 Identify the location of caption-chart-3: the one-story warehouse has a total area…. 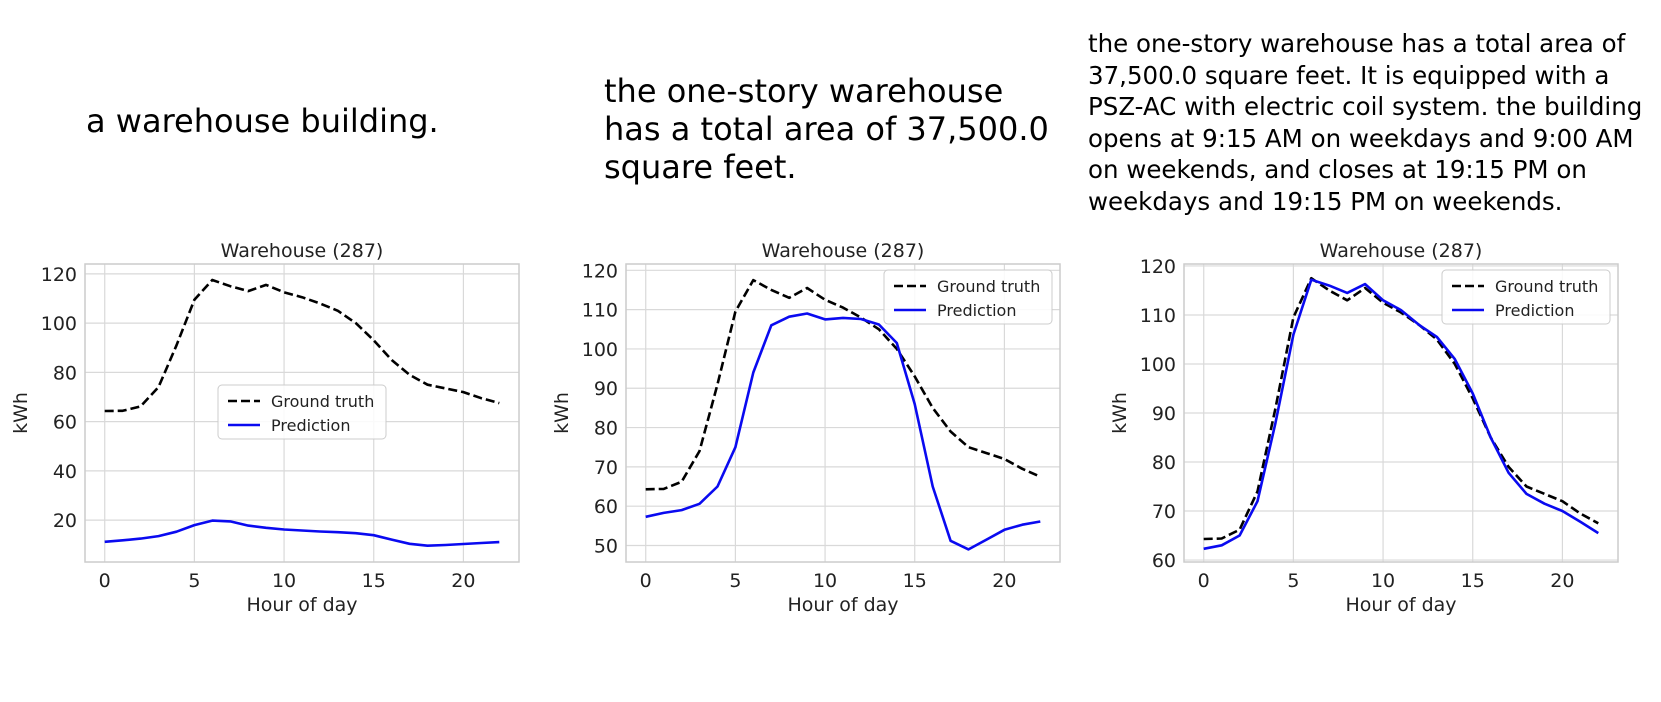
(1365, 122).